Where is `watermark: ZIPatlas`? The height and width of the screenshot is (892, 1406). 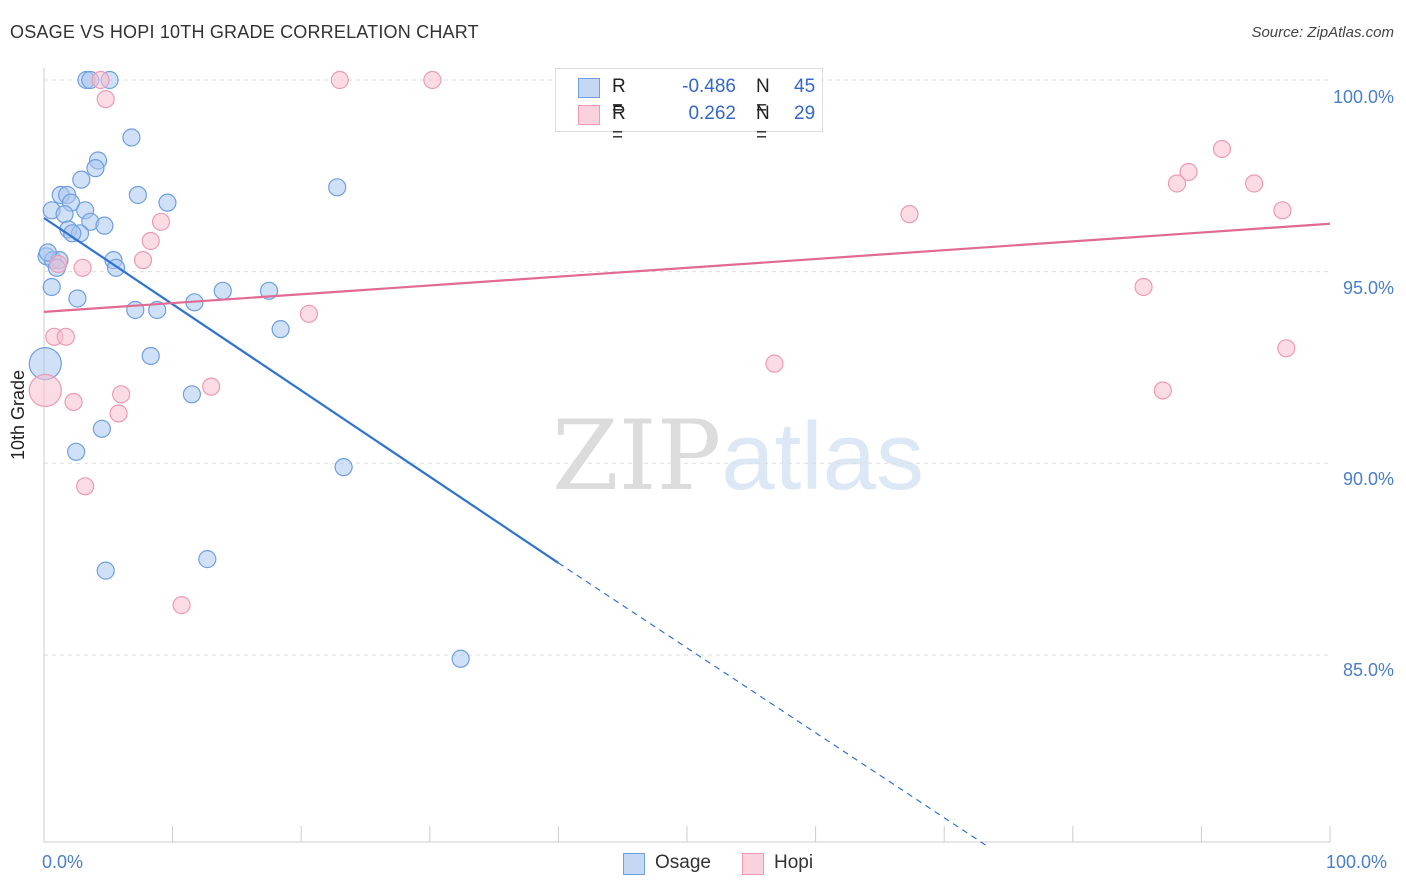 watermark: ZIPatlas is located at coordinates (738, 456).